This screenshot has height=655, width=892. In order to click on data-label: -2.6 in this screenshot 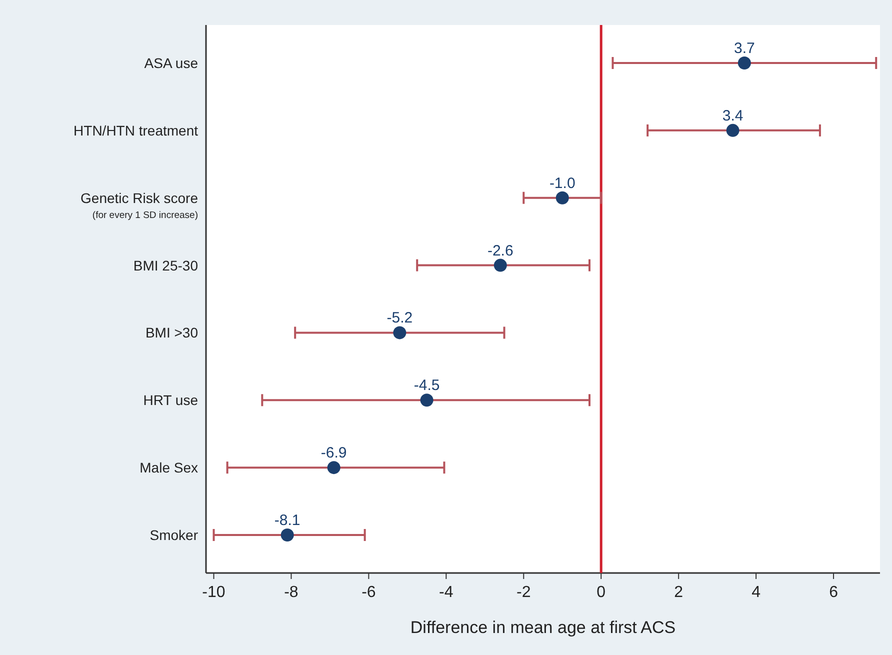, I will do `click(500, 251)`.